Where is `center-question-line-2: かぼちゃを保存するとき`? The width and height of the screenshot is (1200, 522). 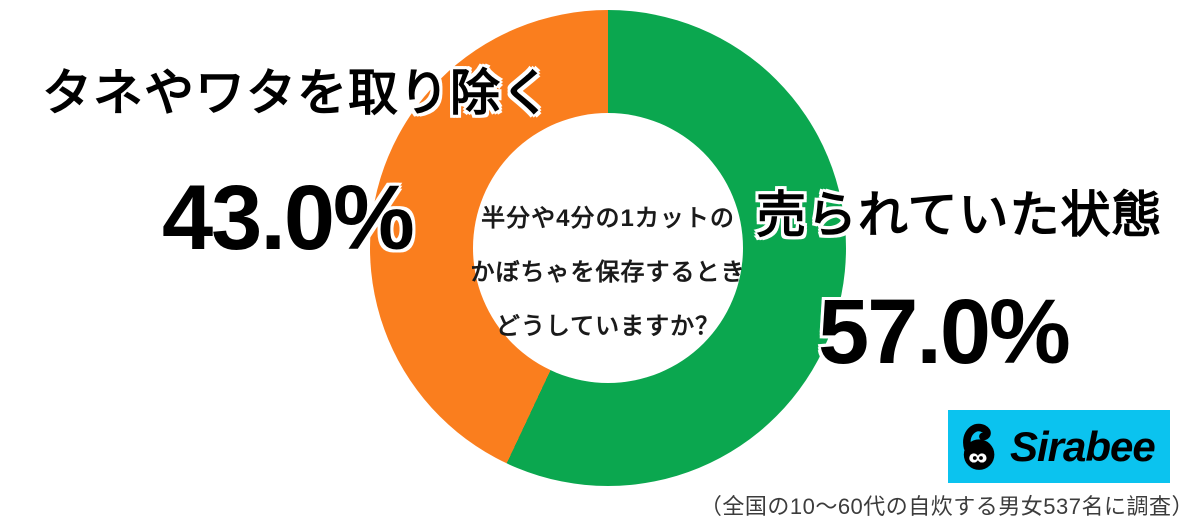
center-question-line-2: かぼちゃを保存するとき is located at coordinates (608, 272).